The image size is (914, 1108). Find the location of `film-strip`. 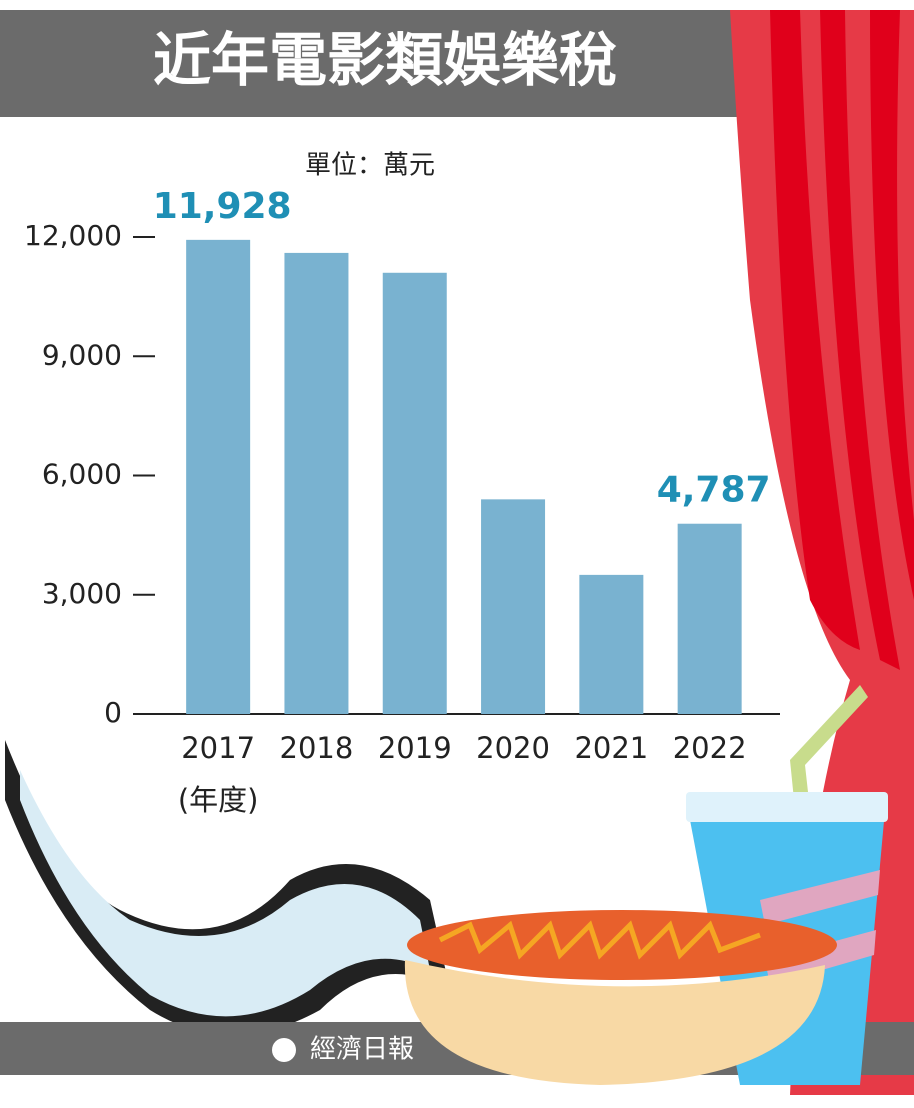

film-strip is located at coordinates (227, 887).